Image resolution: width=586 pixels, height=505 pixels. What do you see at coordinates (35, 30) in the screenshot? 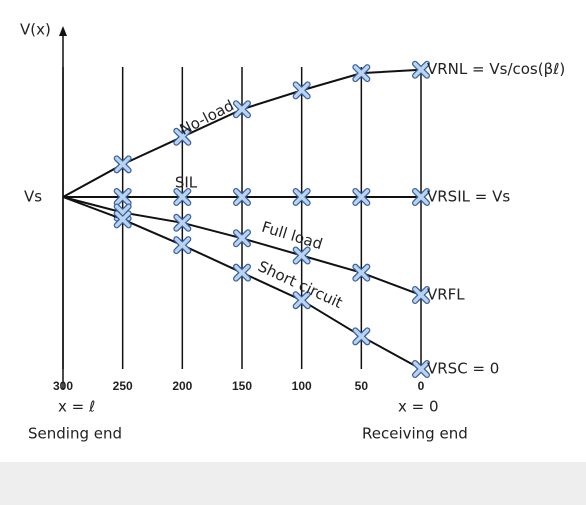
I see `y-axis-label: V(x)` at bounding box center [35, 30].